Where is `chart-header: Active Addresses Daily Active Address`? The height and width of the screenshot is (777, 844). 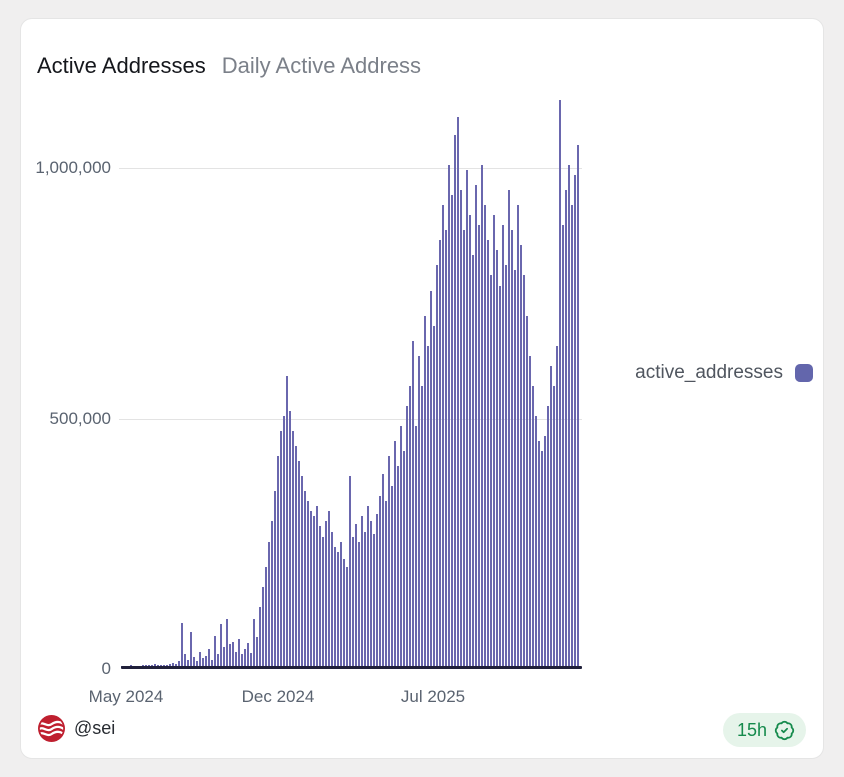
chart-header: Active Addresses Daily Active Address is located at coordinates (229, 66).